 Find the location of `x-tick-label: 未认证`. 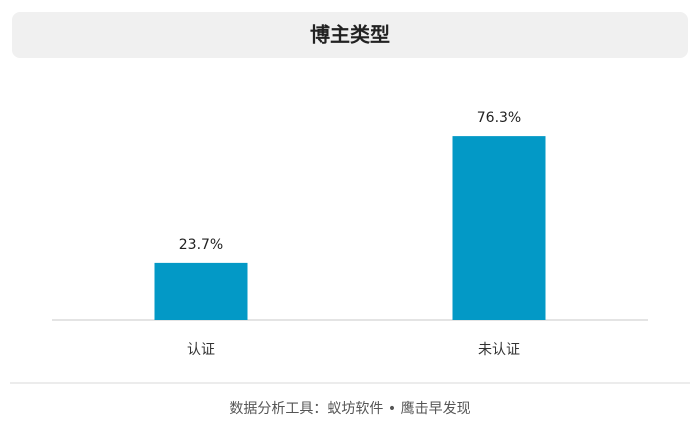

x-tick-label: 未认证 is located at coordinates (499, 350).